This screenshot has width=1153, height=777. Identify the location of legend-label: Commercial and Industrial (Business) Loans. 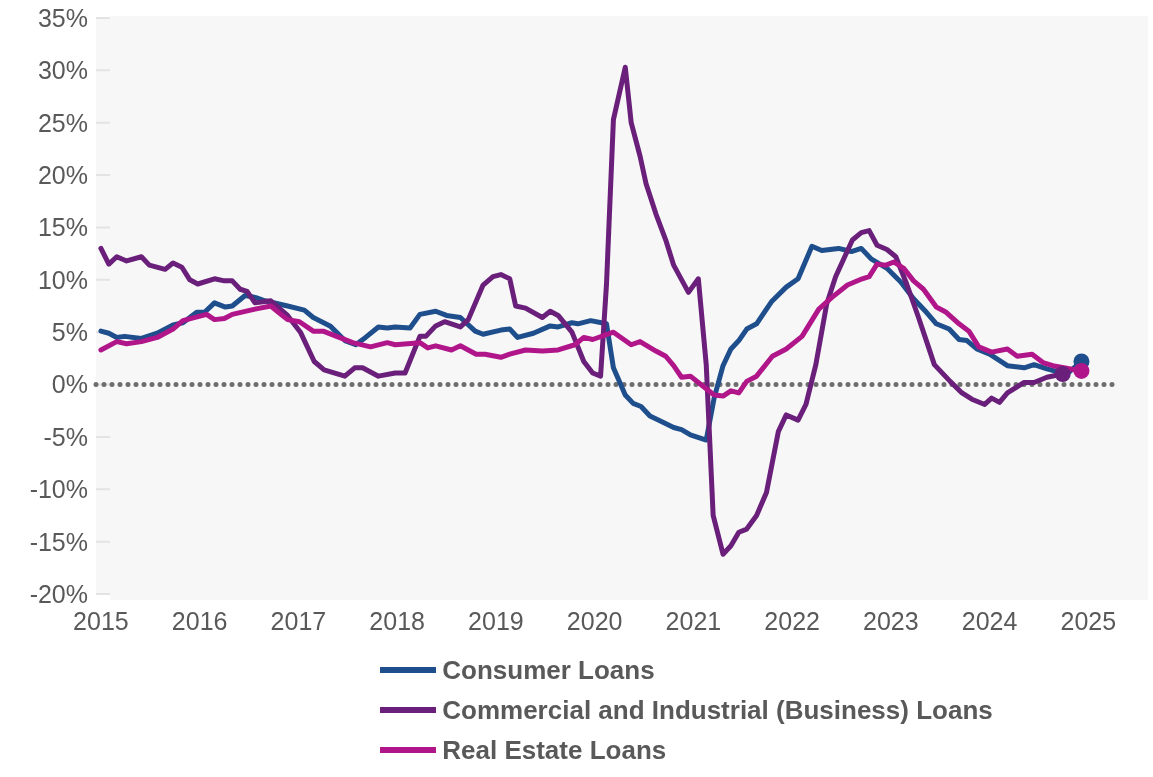
(717, 710).